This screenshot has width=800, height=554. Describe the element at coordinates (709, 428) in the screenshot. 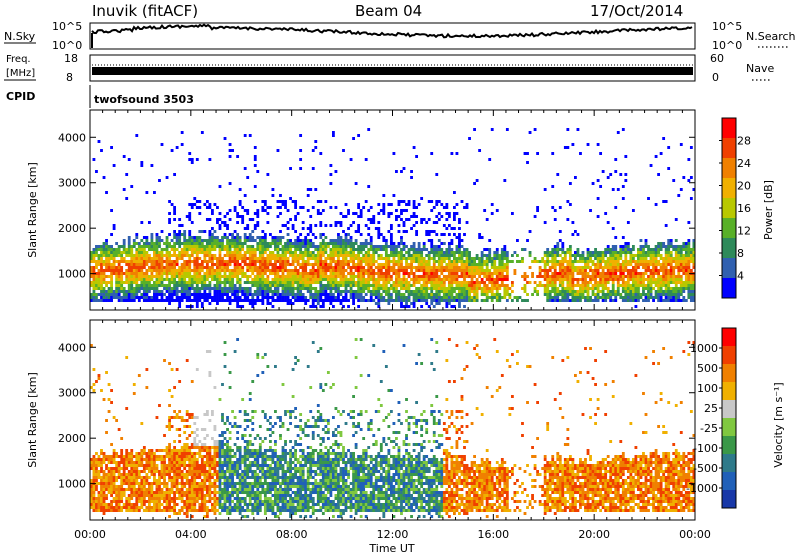

I see `colorbar-tick: -25` at that location.